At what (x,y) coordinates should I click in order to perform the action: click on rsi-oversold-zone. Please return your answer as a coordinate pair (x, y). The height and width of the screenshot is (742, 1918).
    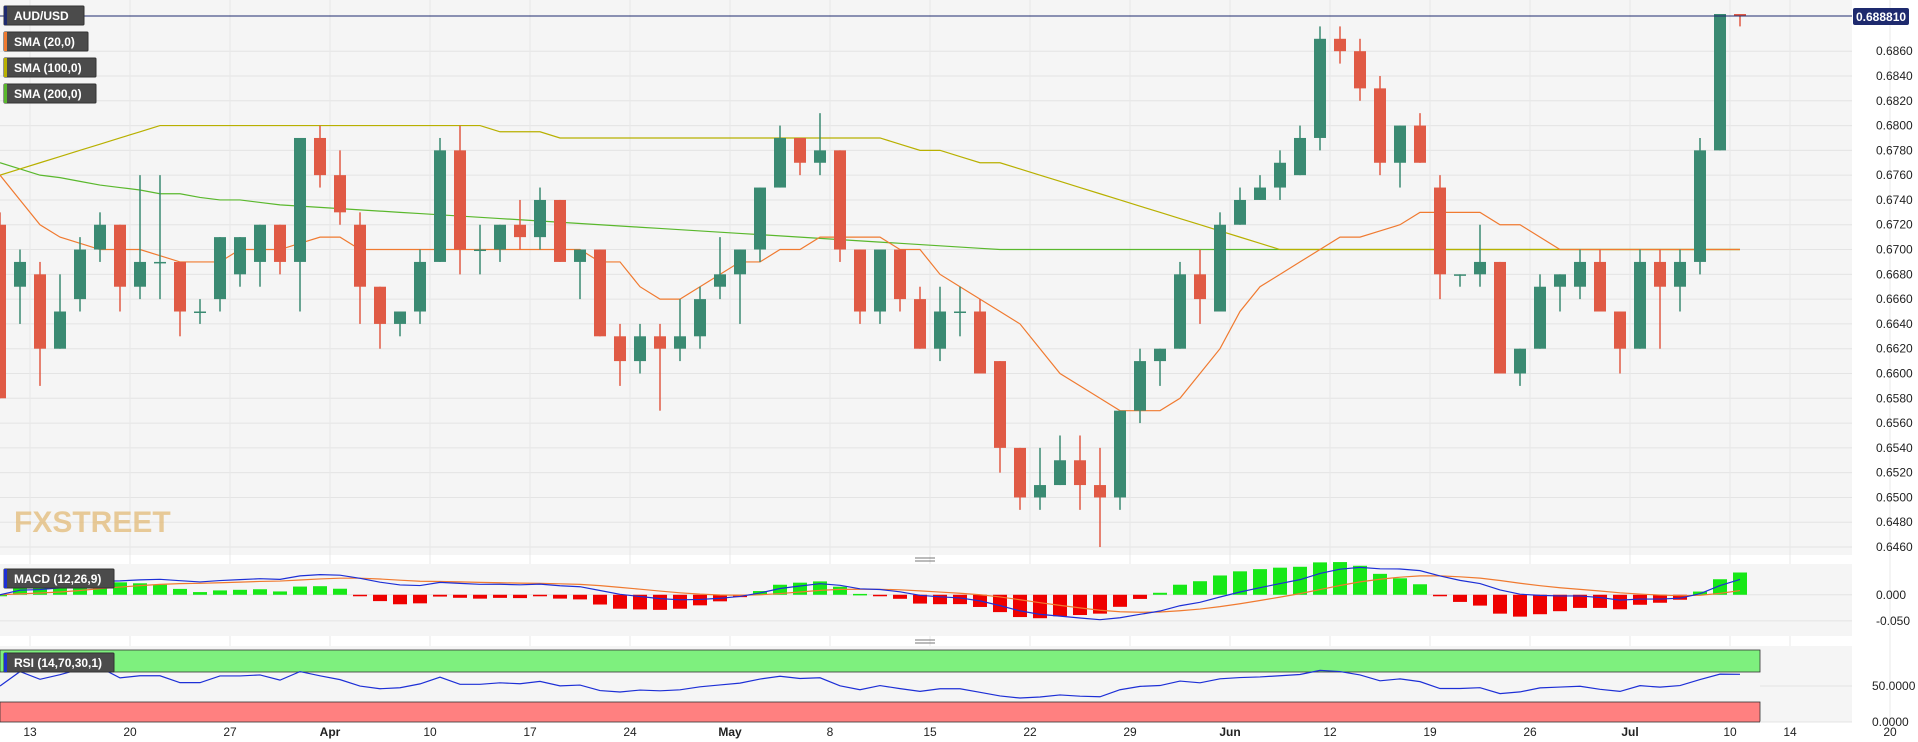
    Looking at the image, I should click on (880, 712).